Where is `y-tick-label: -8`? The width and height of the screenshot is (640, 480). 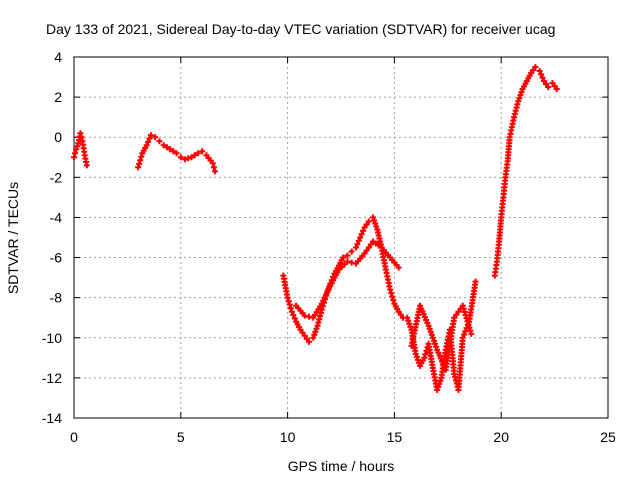
y-tick-label: -8 is located at coordinates (56, 298).